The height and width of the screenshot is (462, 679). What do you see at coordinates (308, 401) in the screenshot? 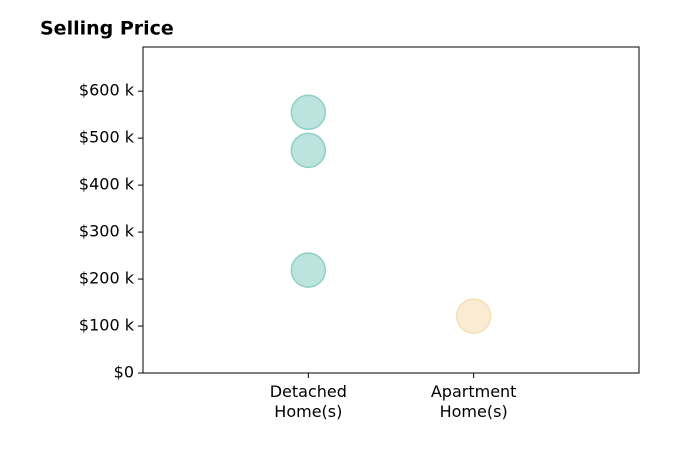
I see `x-tick-label: Detached Home(s)` at bounding box center [308, 401].